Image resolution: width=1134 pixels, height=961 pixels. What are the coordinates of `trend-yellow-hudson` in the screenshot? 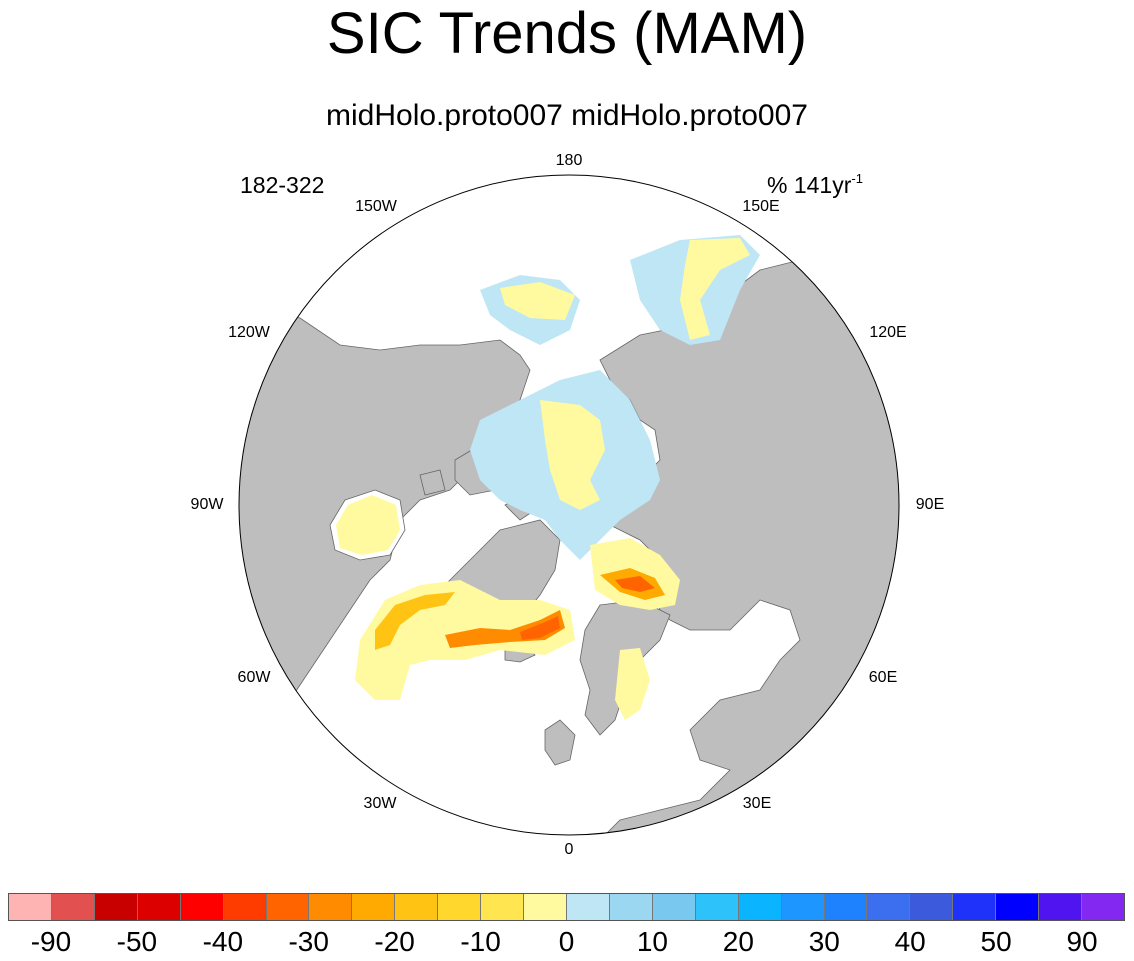 It's located at (368, 525).